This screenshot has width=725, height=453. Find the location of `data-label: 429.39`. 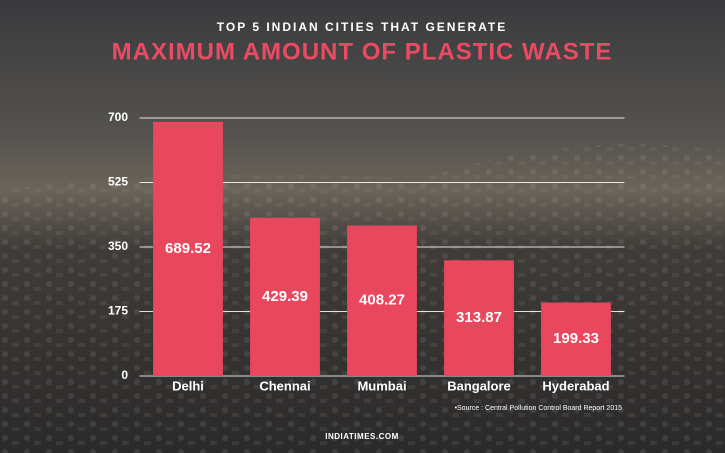

data-label: 429.39 is located at coordinates (285, 296).